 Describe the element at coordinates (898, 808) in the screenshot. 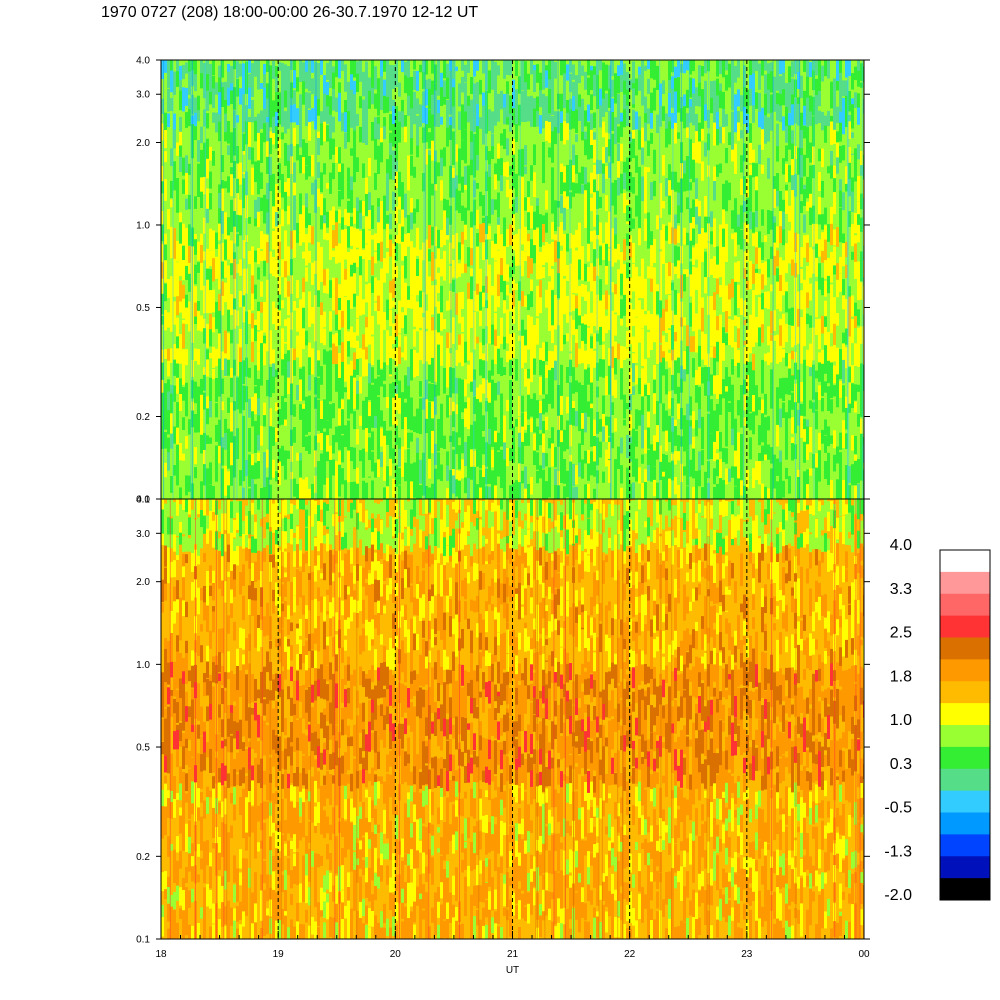

I see `colorbar-label: -0.5` at that location.